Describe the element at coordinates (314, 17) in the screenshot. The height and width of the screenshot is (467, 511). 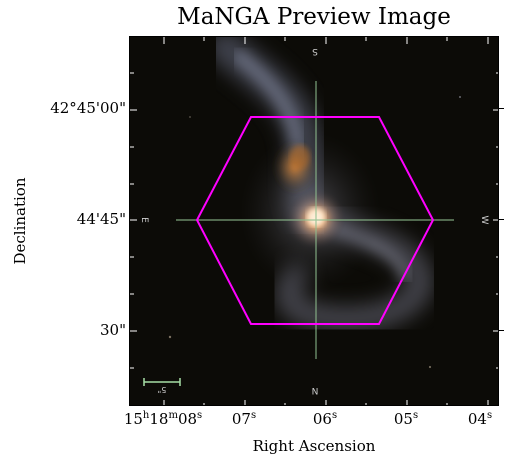
I see `plot-title: MaNGA Preview Image` at that location.